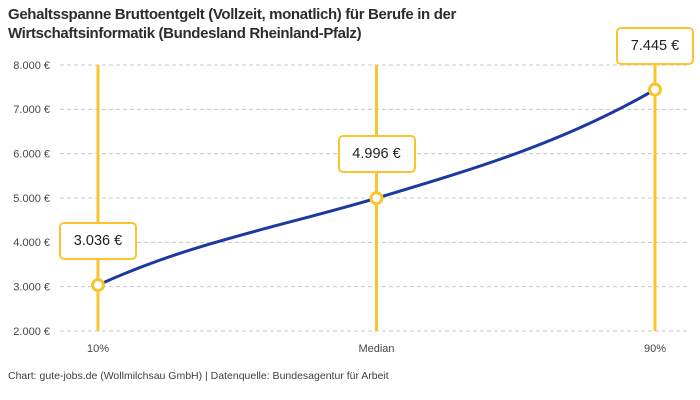  I want to click on y-tick-label: 7.000 €, so click(31, 110).